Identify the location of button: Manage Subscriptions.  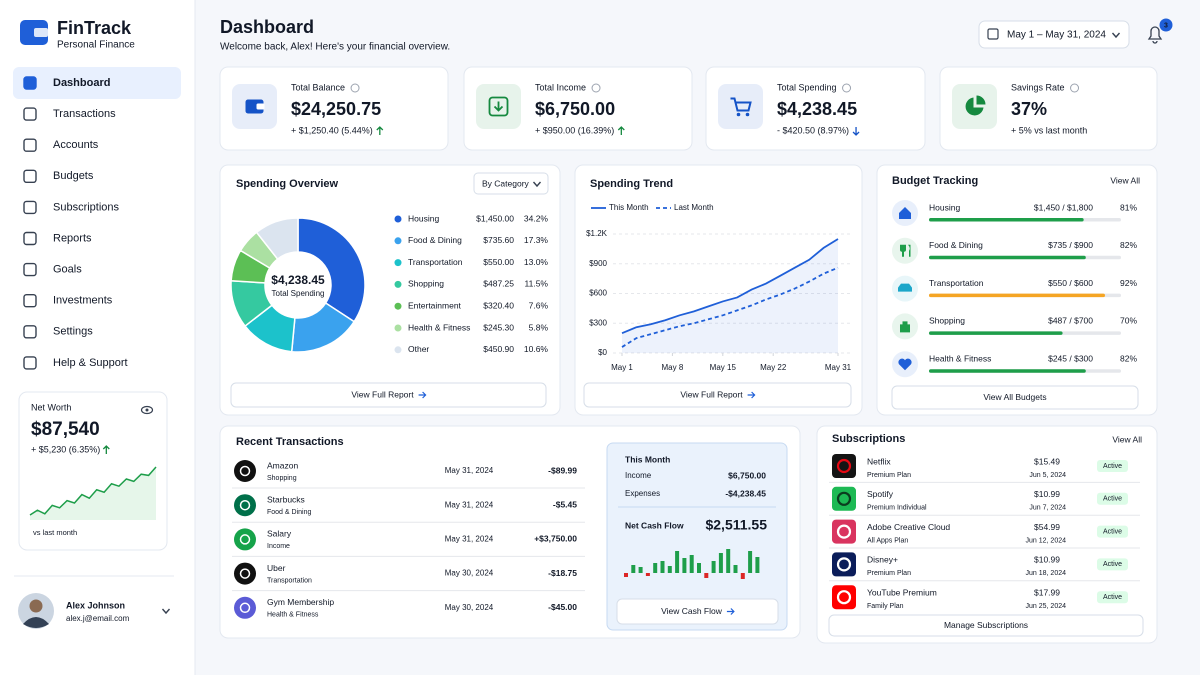
(986, 625).